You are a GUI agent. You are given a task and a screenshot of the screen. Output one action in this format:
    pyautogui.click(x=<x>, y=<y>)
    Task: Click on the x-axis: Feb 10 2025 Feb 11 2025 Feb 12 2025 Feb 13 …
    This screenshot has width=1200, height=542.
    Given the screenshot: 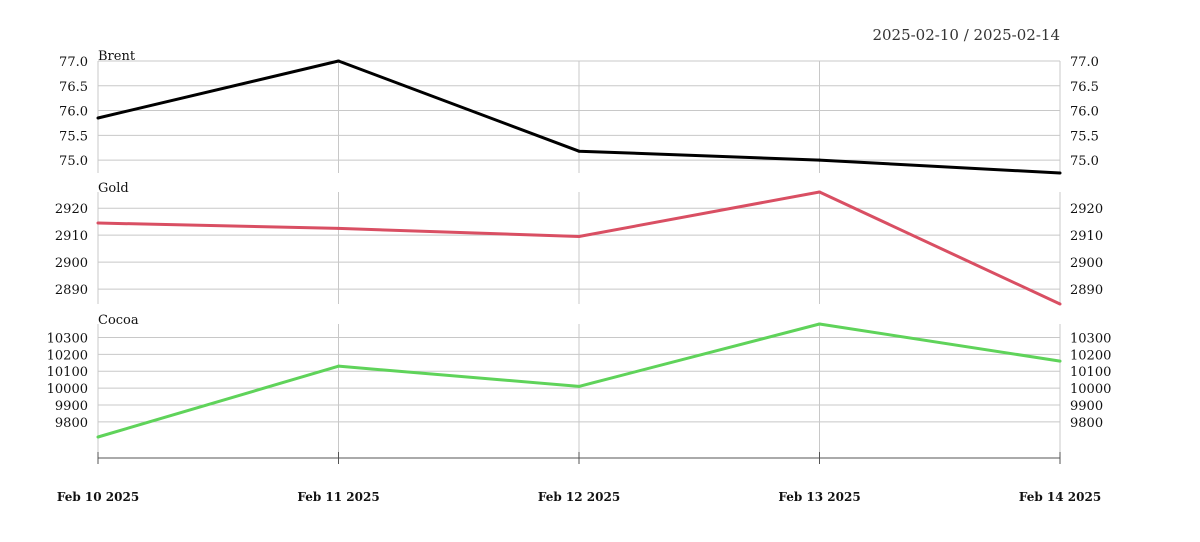 What is the action you would take?
    pyautogui.click(x=579, y=478)
    